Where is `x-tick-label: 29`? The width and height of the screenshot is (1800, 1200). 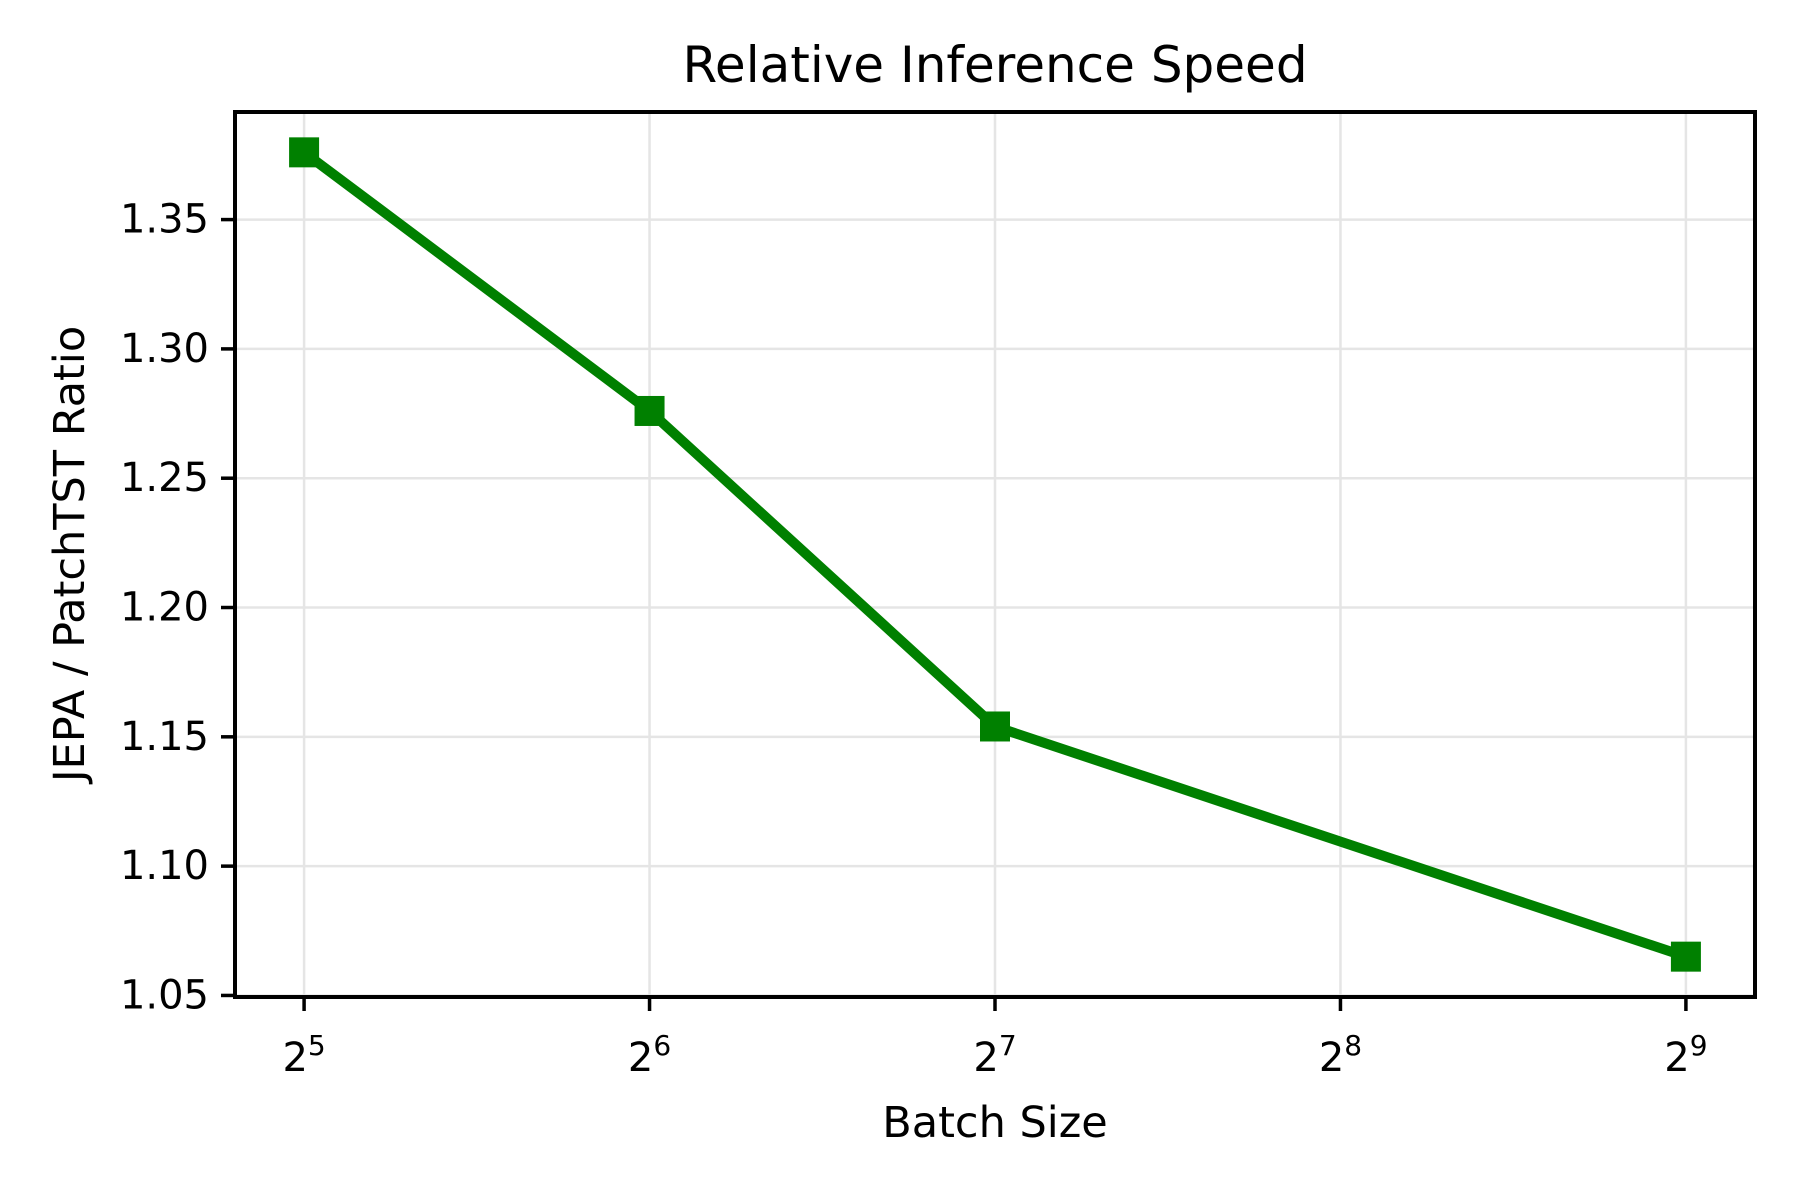
x-tick-label: 29 is located at coordinates (1685, 1055).